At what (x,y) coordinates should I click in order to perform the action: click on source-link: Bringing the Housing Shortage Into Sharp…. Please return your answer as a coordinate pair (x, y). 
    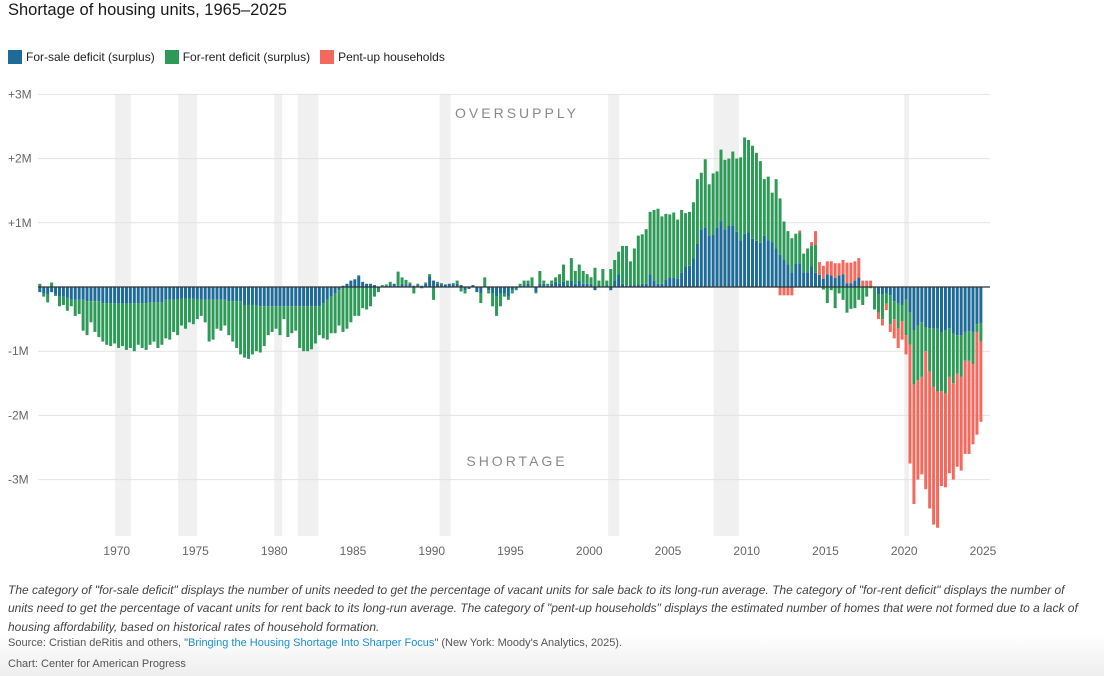
    Looking at the image, I should click on (311, 643).